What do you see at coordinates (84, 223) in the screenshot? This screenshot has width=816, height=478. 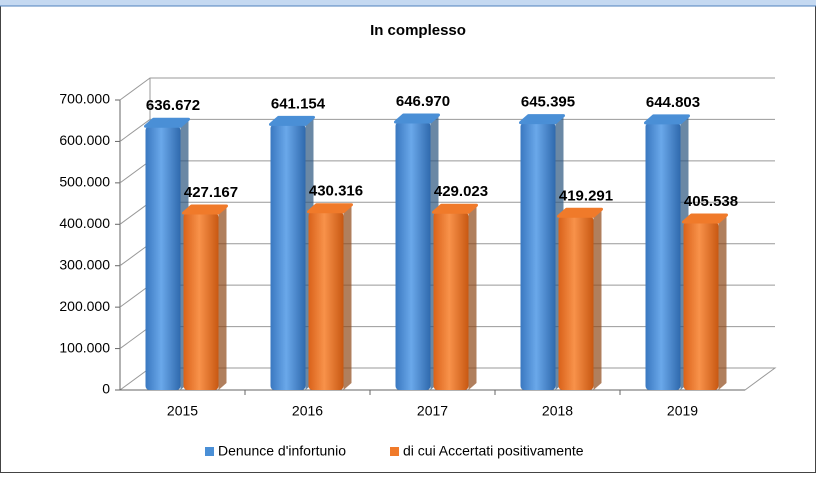 I see `y-tick-label: 400.000` at bounding box center [84, 223].